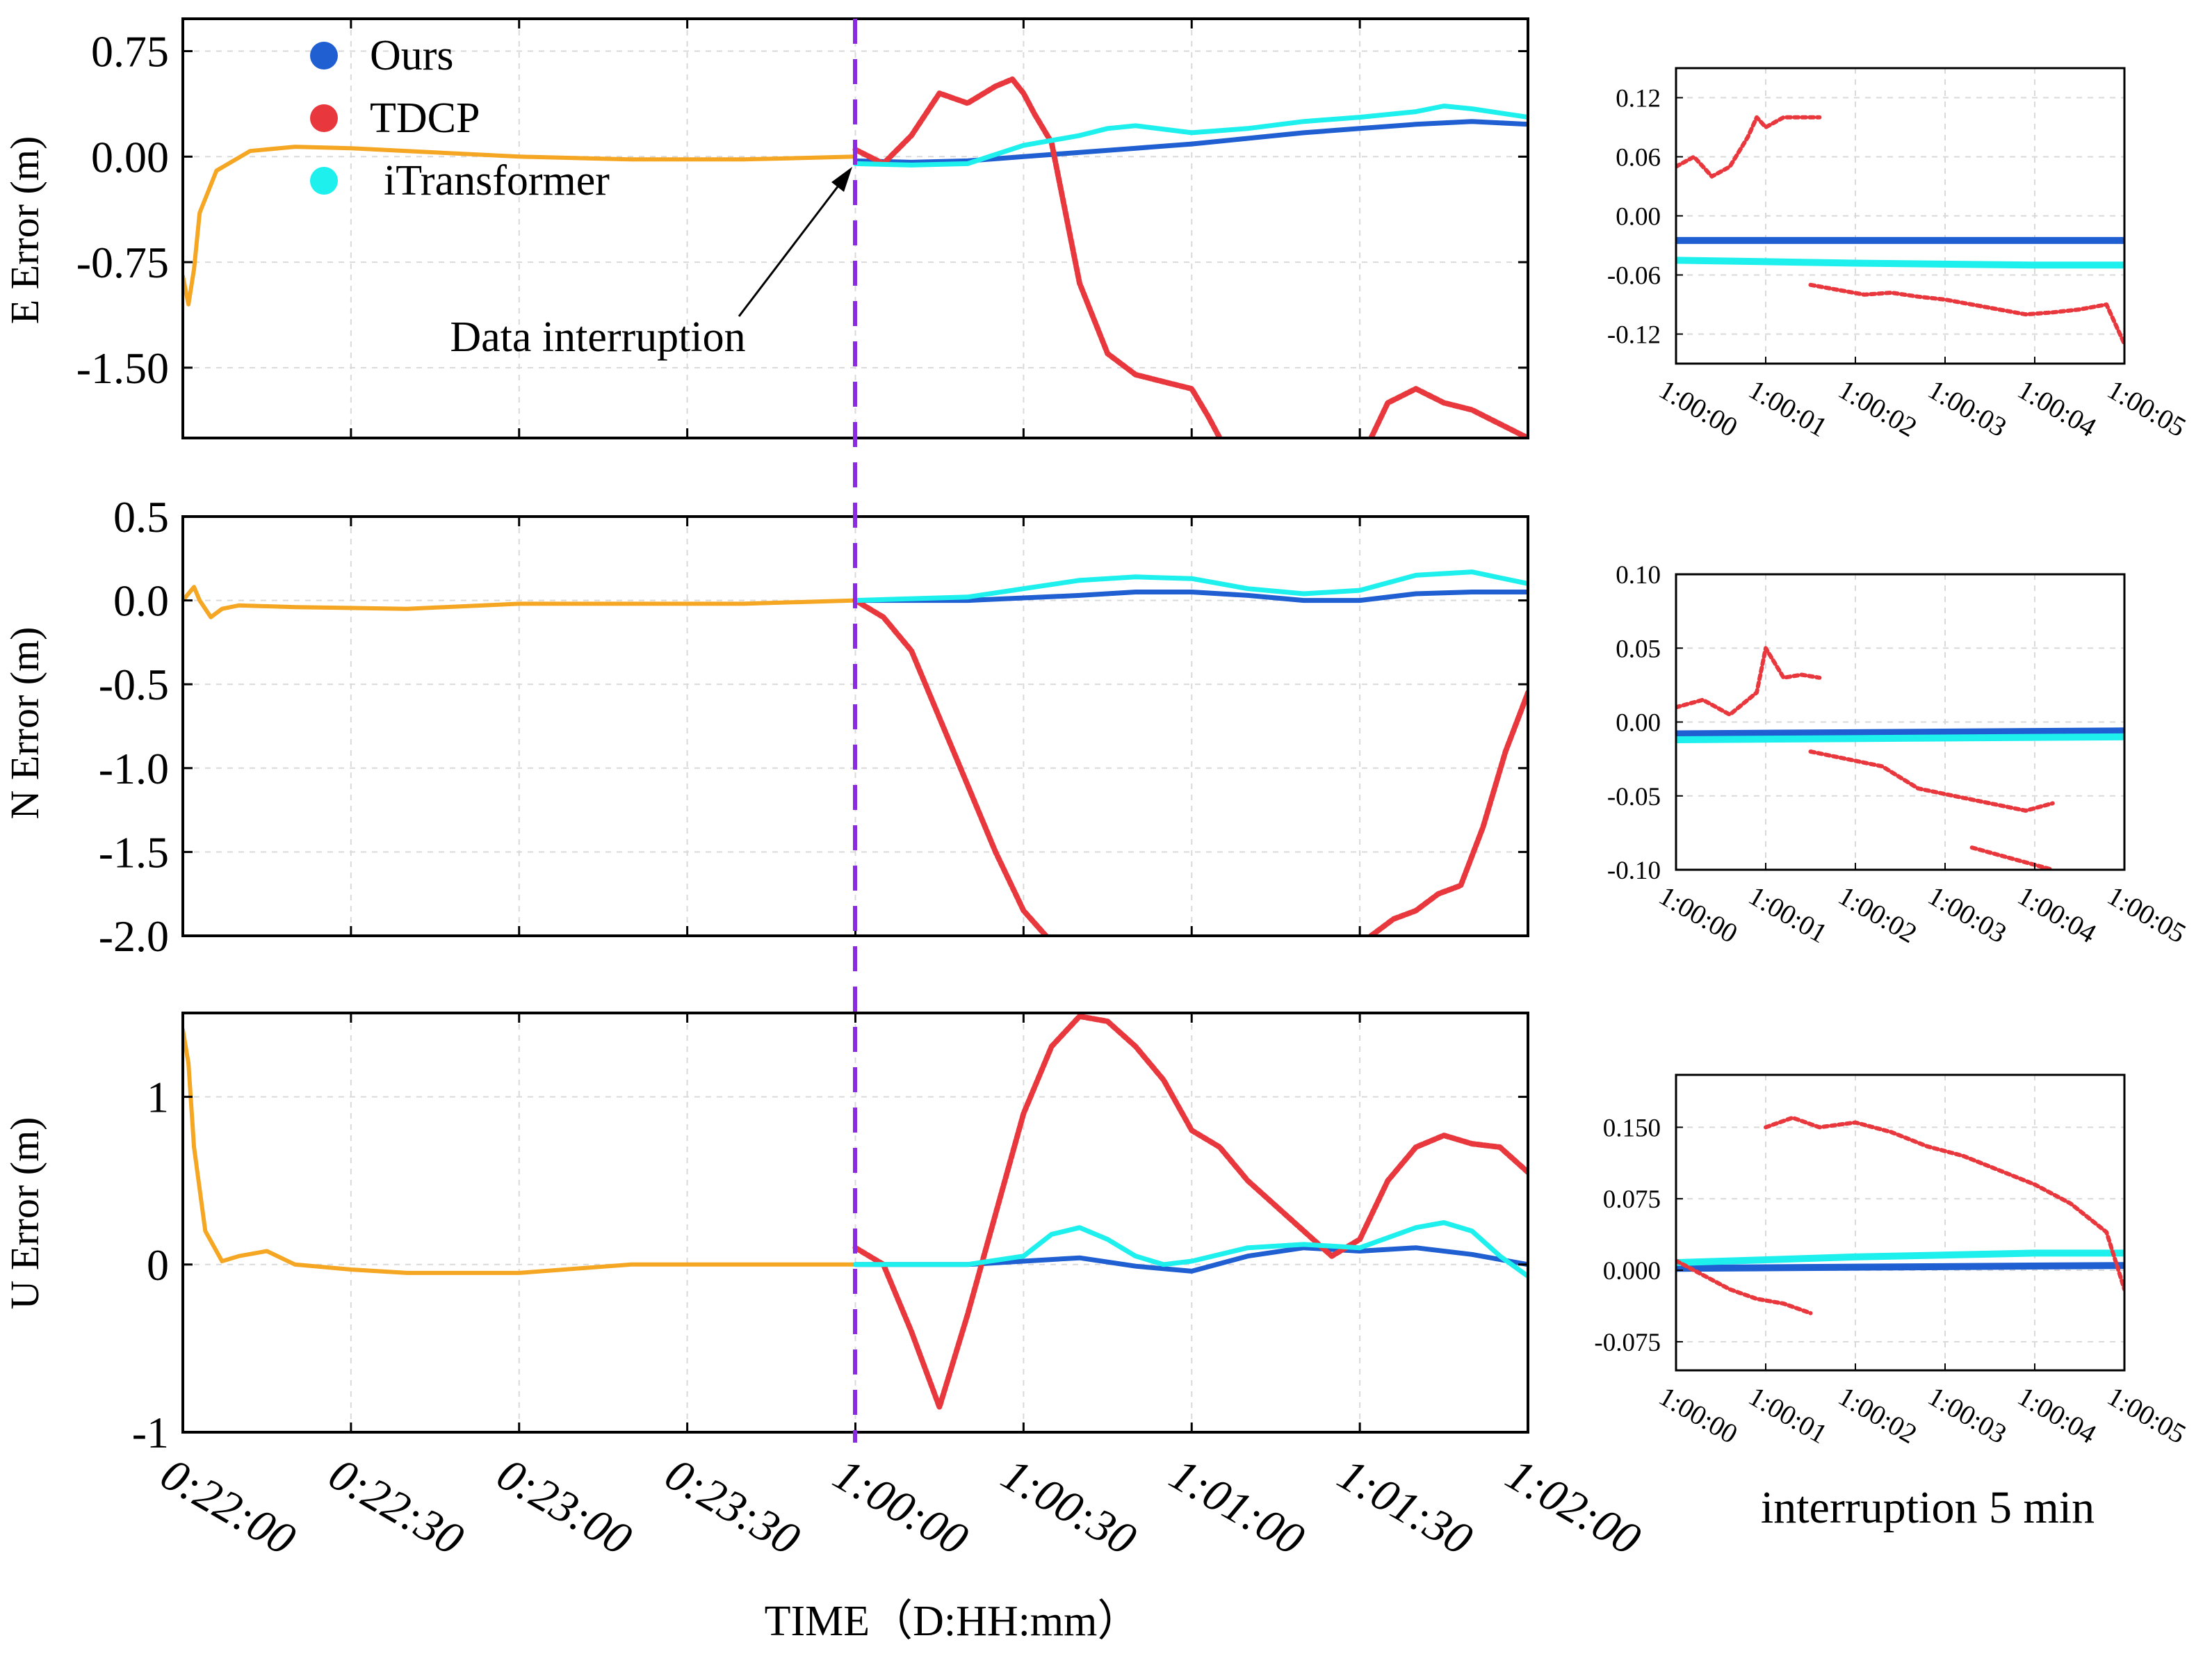  I want to click on zoom-y-tick-label: -0.10, so click(1634, 871).